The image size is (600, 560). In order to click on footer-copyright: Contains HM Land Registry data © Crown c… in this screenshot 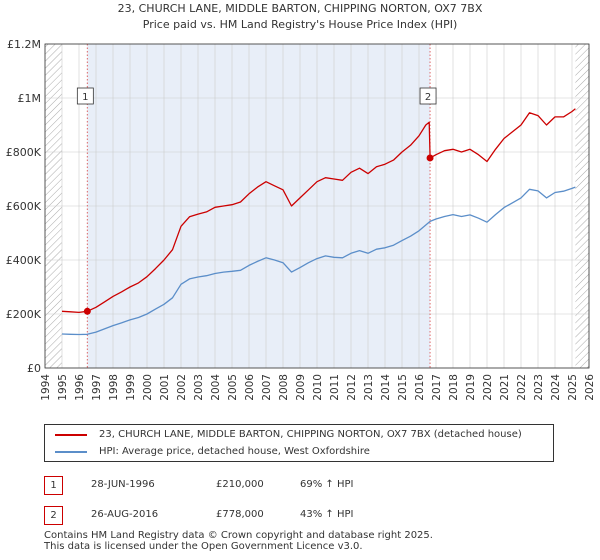, I will do `click(238, 535)`.